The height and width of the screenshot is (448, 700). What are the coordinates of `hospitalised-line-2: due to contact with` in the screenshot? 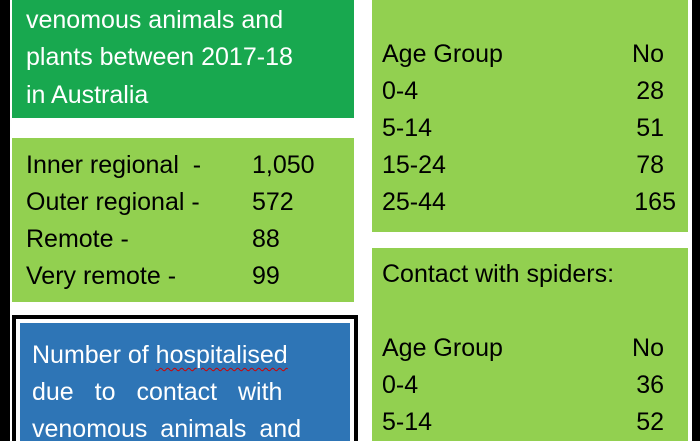 It's located at (157, 392).